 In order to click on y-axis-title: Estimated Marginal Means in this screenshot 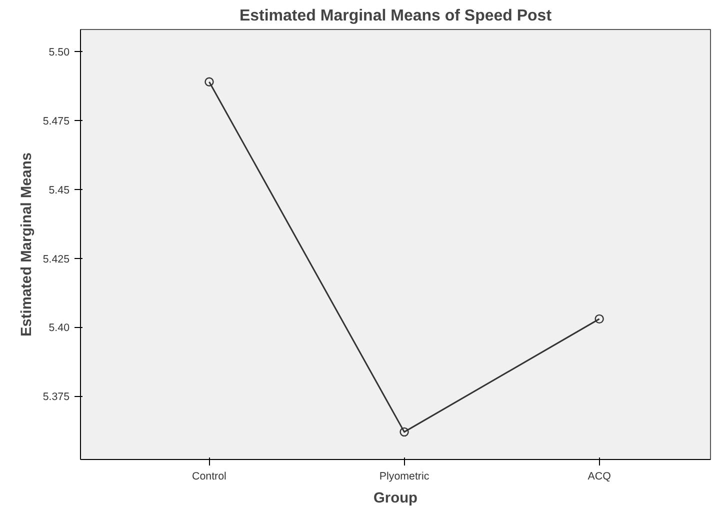, I will do `click(26, 244)`.